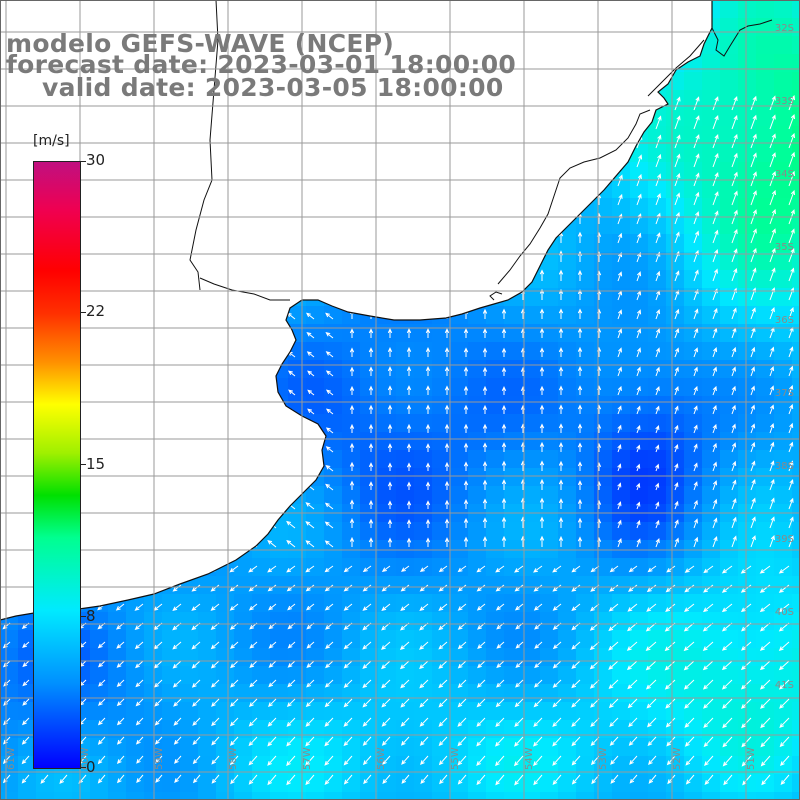 The width and height of the screenshot is (800, 800). Describe the element at coordinates (784, 28) in the screenshot. I see `latitude-label: 32S` at that location.